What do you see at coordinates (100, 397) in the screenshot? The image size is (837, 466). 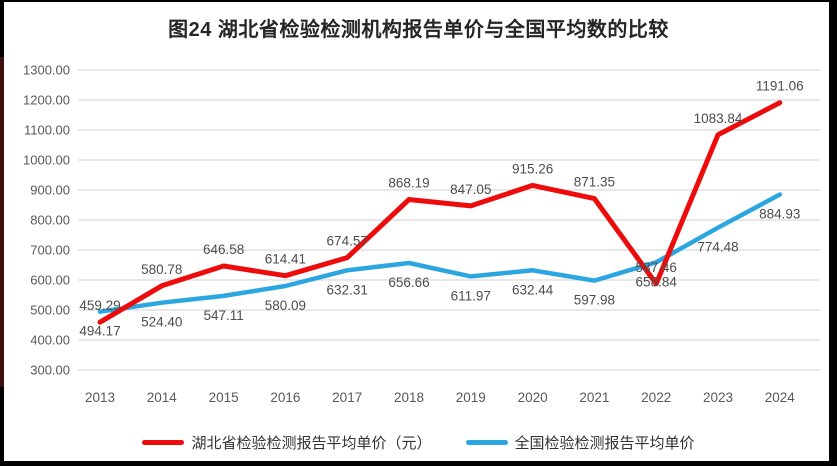 I see `x-axis-tick-label: 2013` at bounding box center [100, 397].